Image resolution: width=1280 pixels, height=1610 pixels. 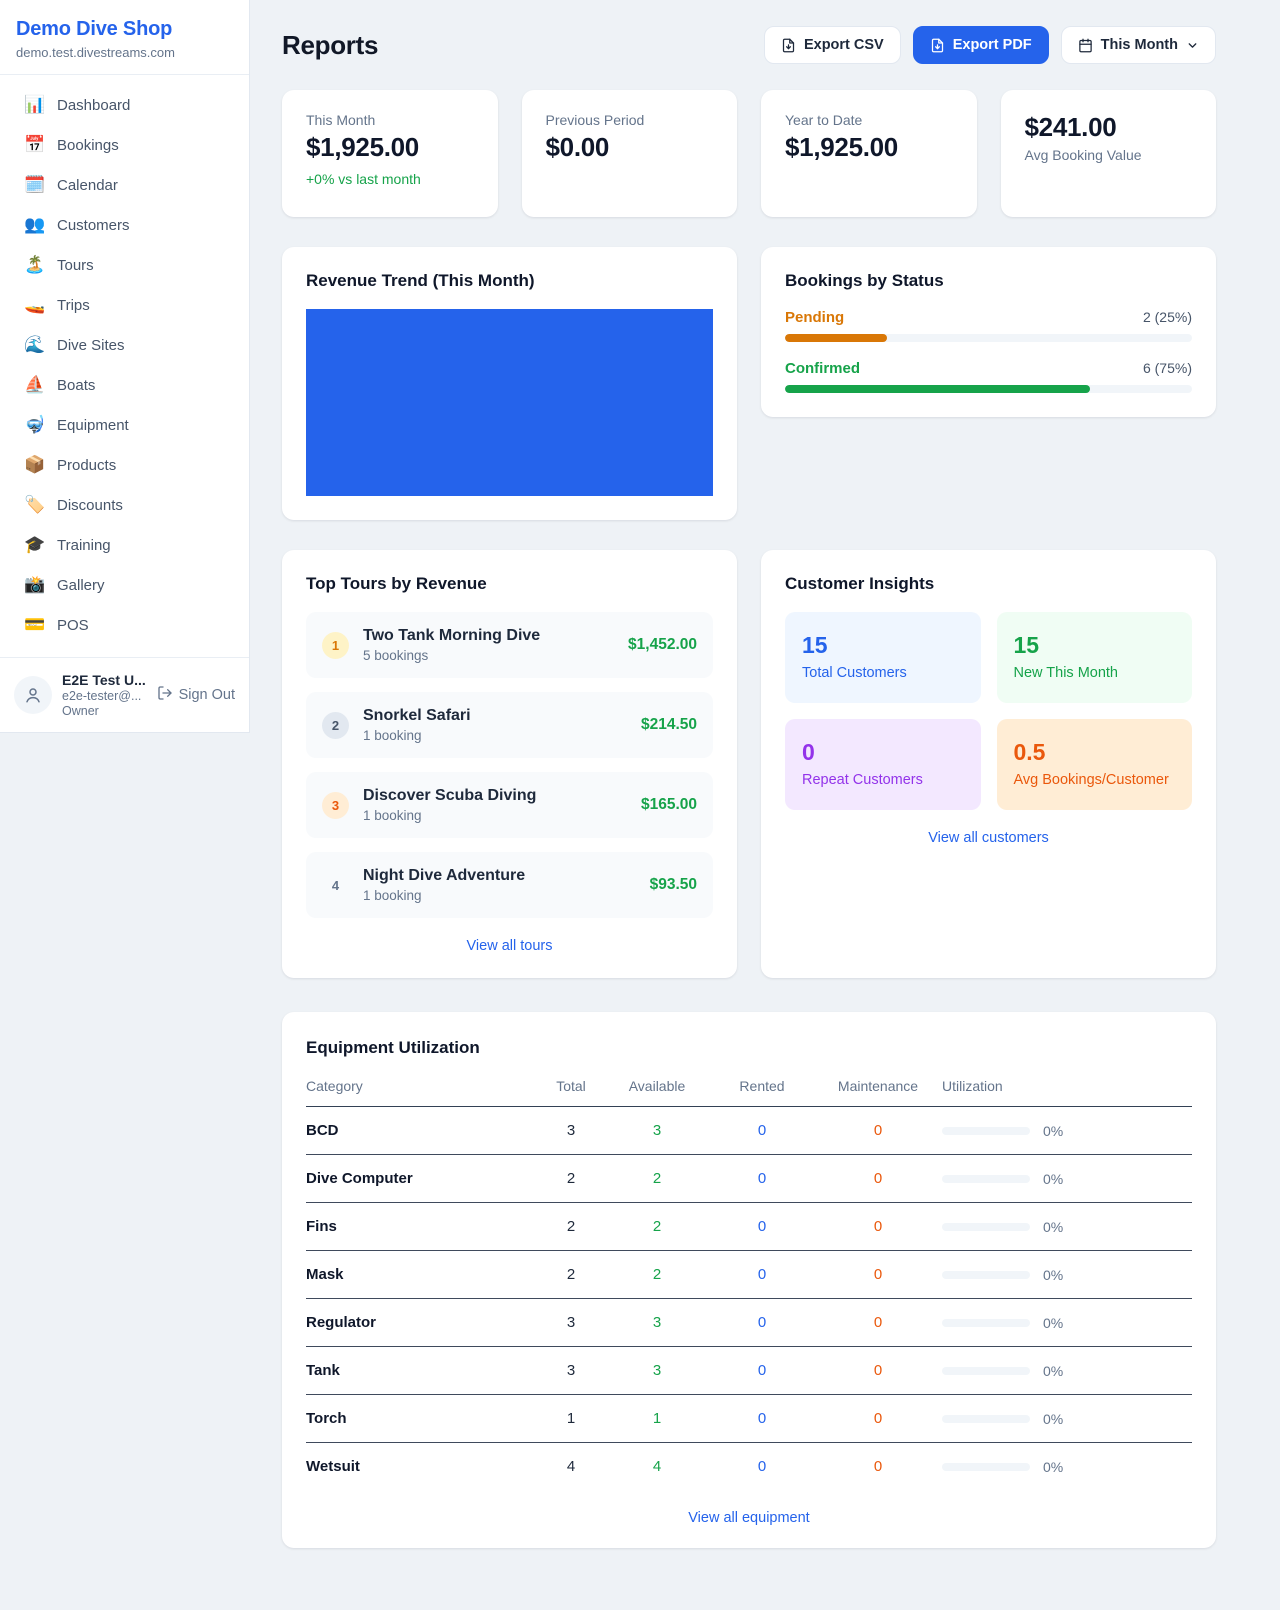 I want to click on status-label: Confirmed, so click(x=822, y=368).